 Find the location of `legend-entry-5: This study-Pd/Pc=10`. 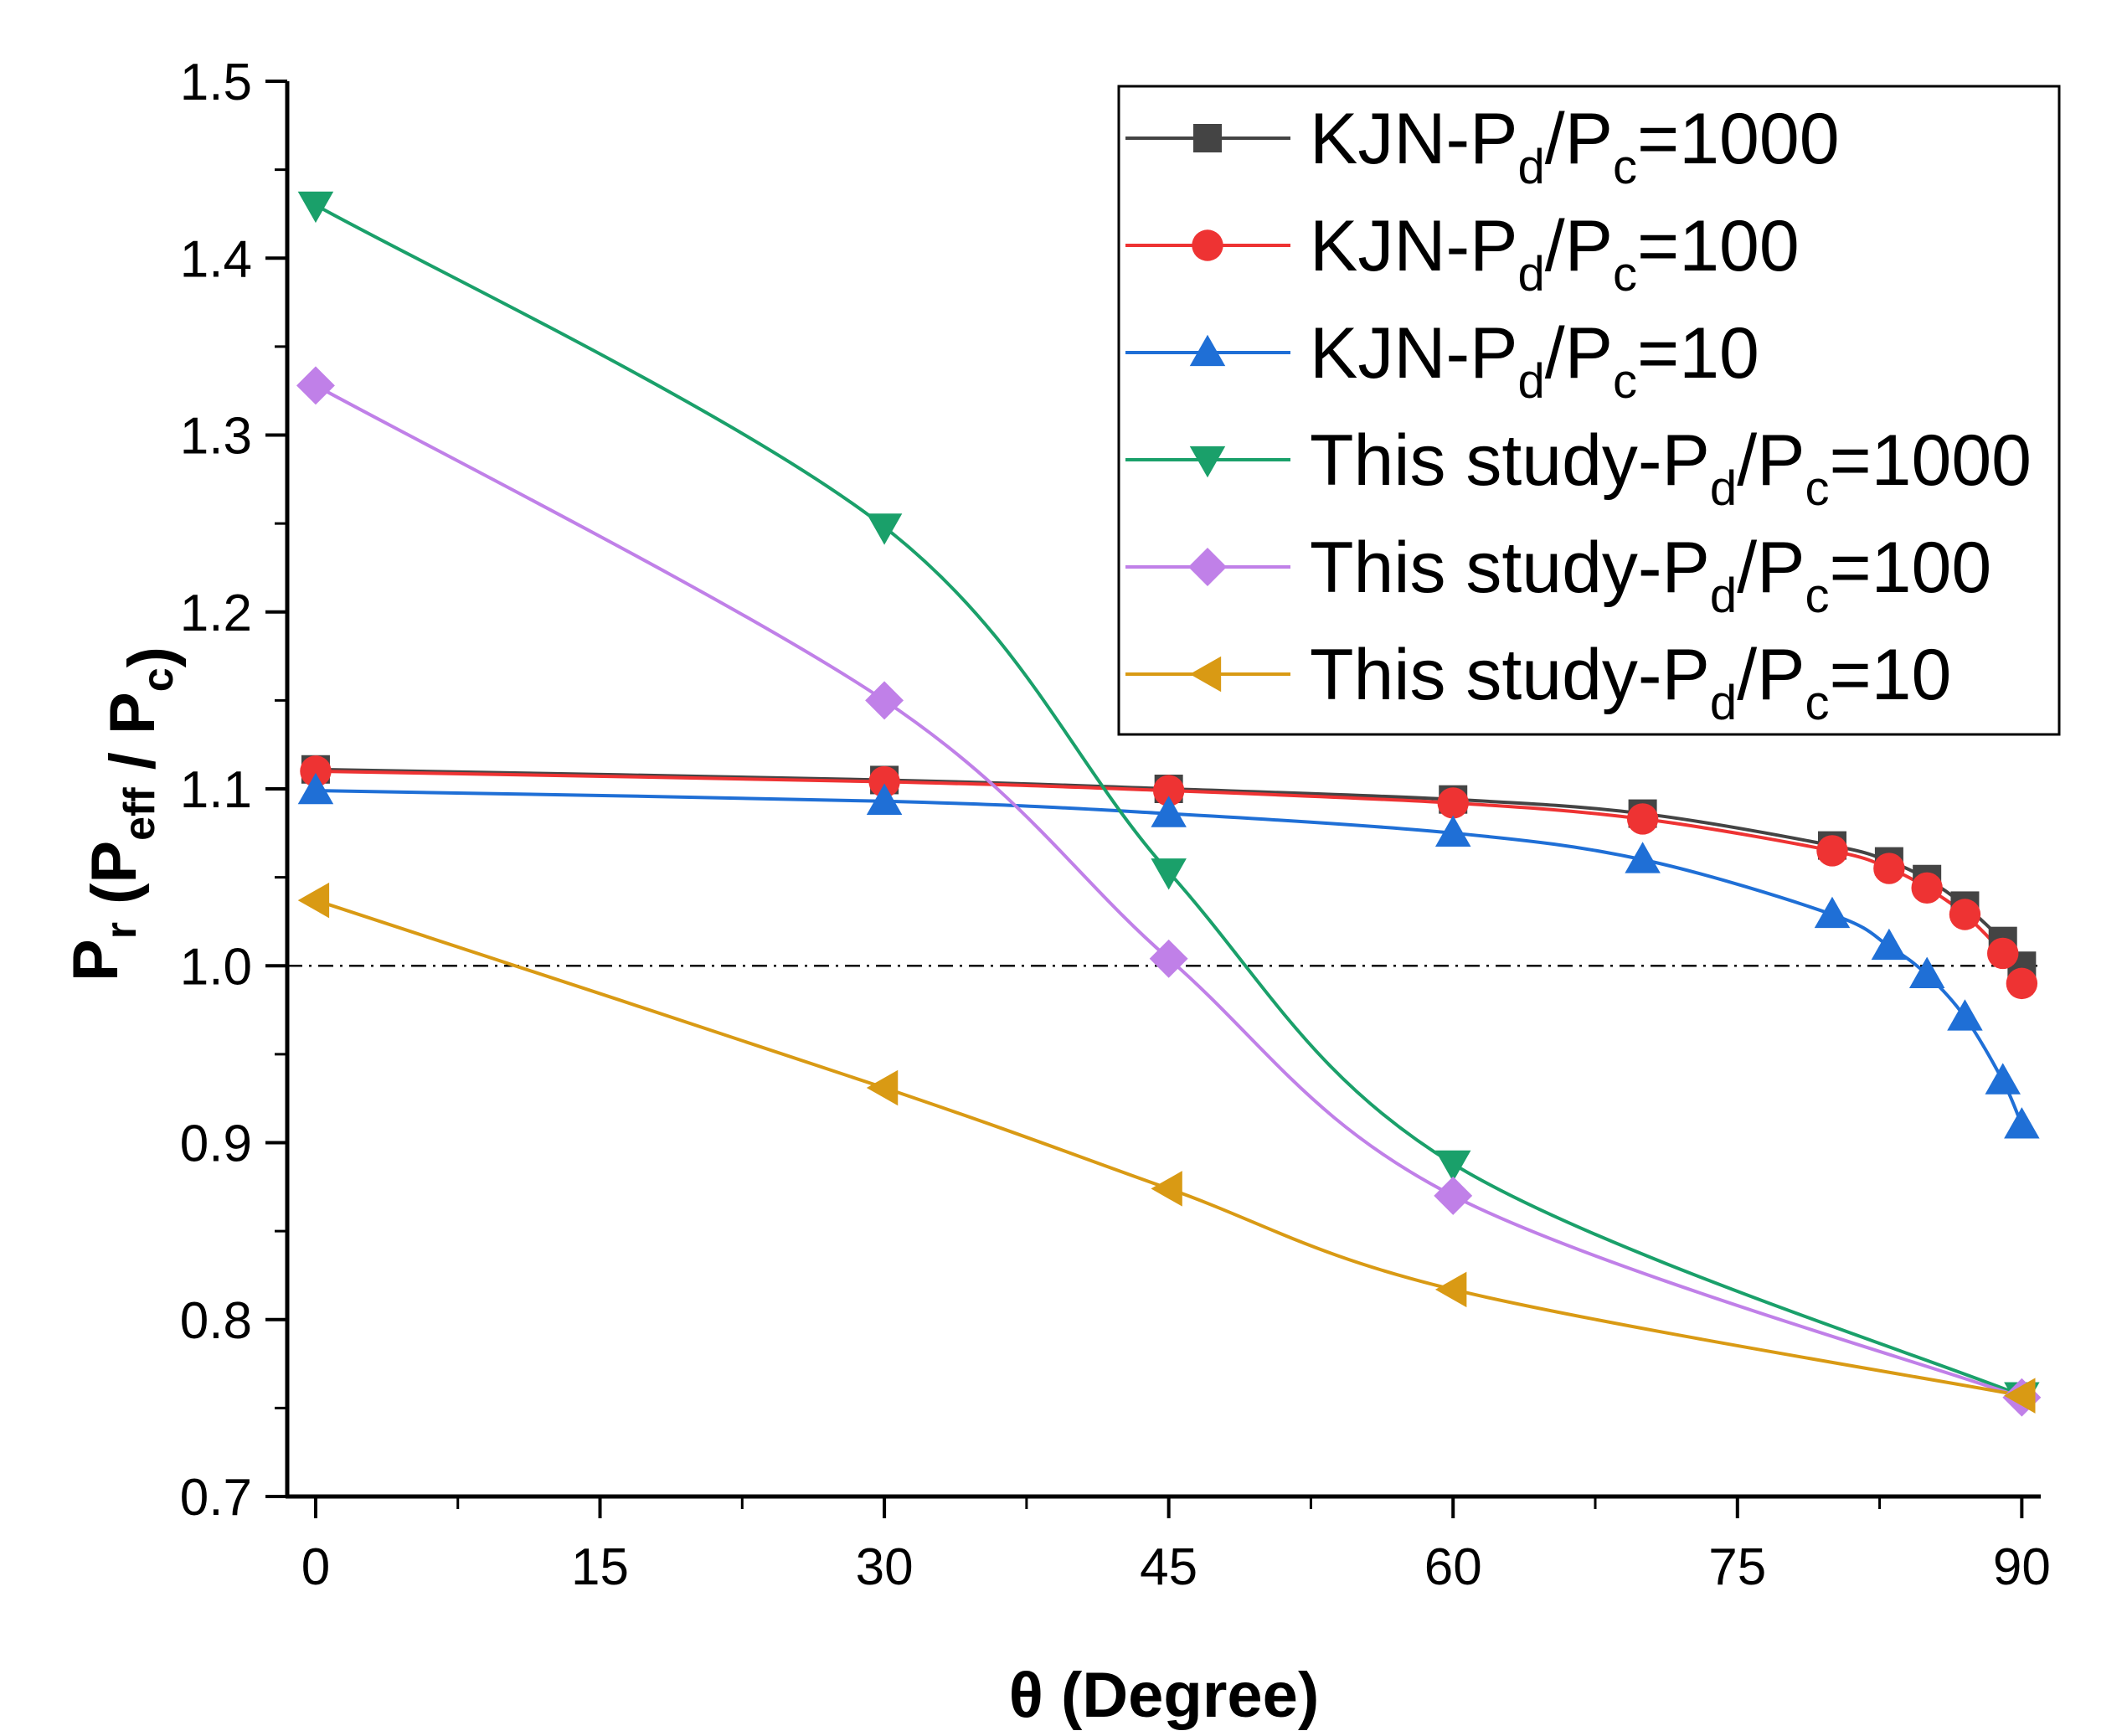

legend-entry-5: This study-Pd/Pc=10 is located at coordinates (1538, 682).